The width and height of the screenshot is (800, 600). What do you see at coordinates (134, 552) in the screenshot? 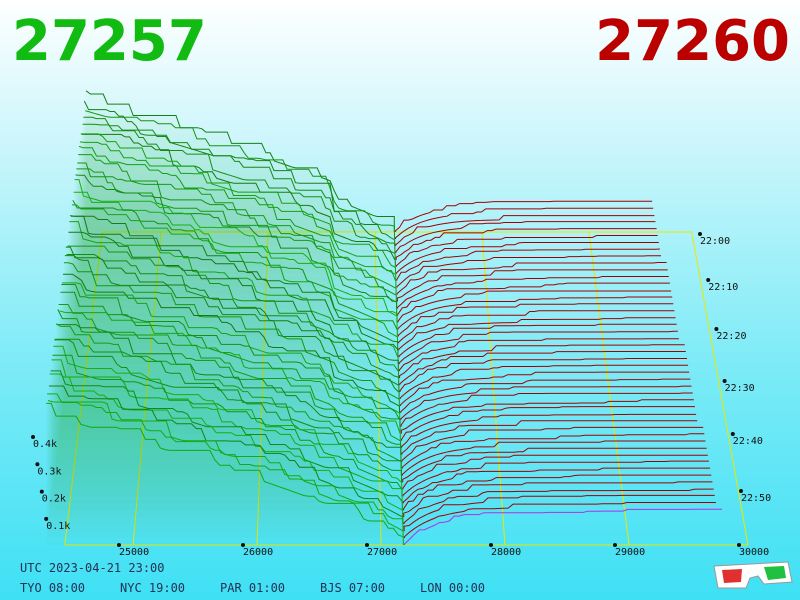
I see `price-label: 25000` at bounding box center [134, 552].